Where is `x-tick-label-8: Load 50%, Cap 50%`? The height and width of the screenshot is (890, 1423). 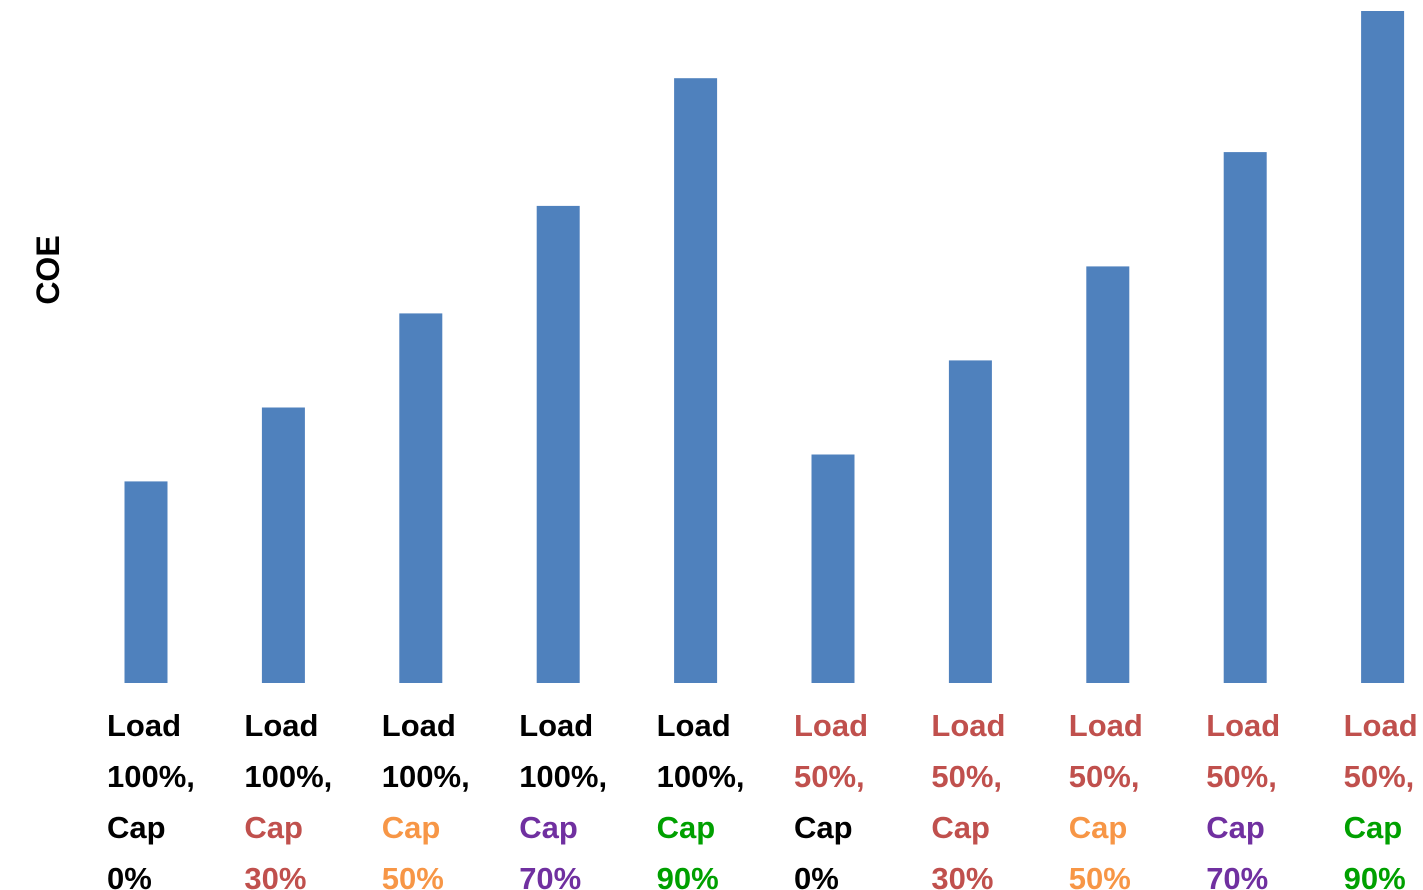
x-tick-label-8: Load 50%, Cap 50% is located at coordinates (1134, 795).